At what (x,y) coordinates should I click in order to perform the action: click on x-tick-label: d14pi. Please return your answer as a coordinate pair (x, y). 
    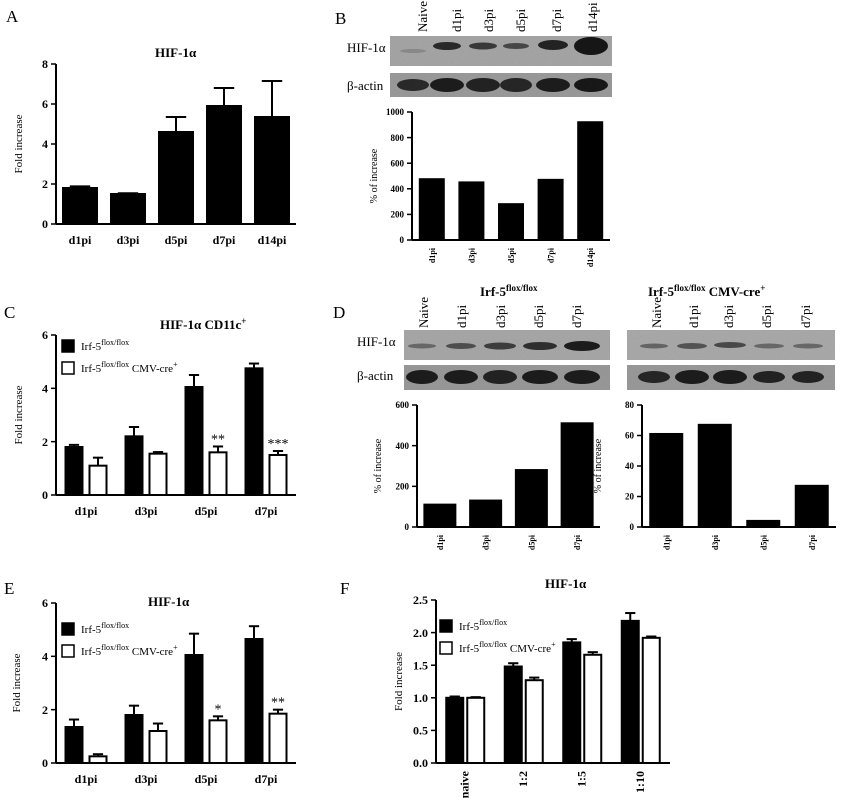
    Looking at the image, I should click on (272, 240).